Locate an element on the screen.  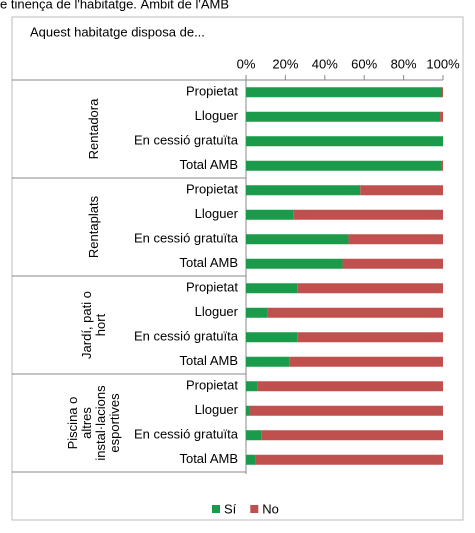
group-label-line: hort is located at coordinates (100, 324).